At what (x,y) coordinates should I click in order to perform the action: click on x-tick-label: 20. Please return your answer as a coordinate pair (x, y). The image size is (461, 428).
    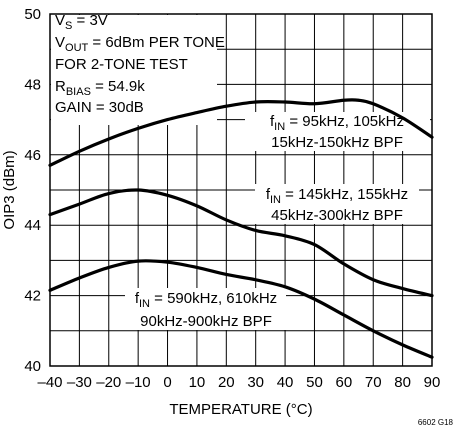
    Looking at the image, I should click on (226, 382).